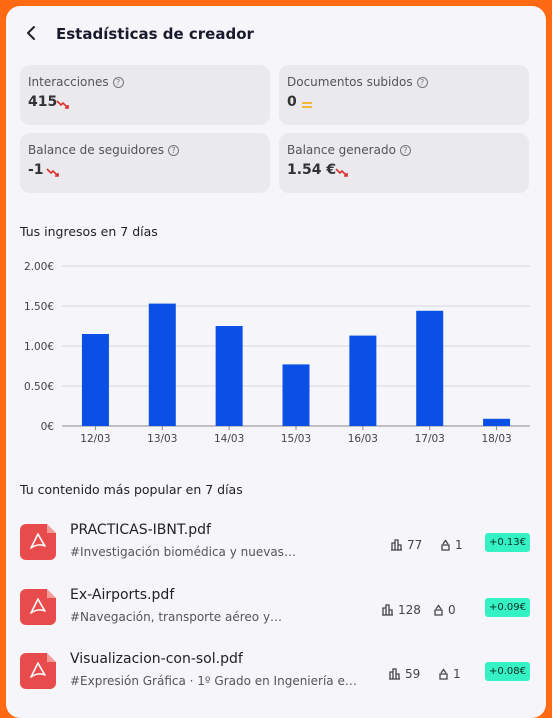 This screenshot has width=552, height=718. I want to click on stat-value: 0, so click(292, 102).